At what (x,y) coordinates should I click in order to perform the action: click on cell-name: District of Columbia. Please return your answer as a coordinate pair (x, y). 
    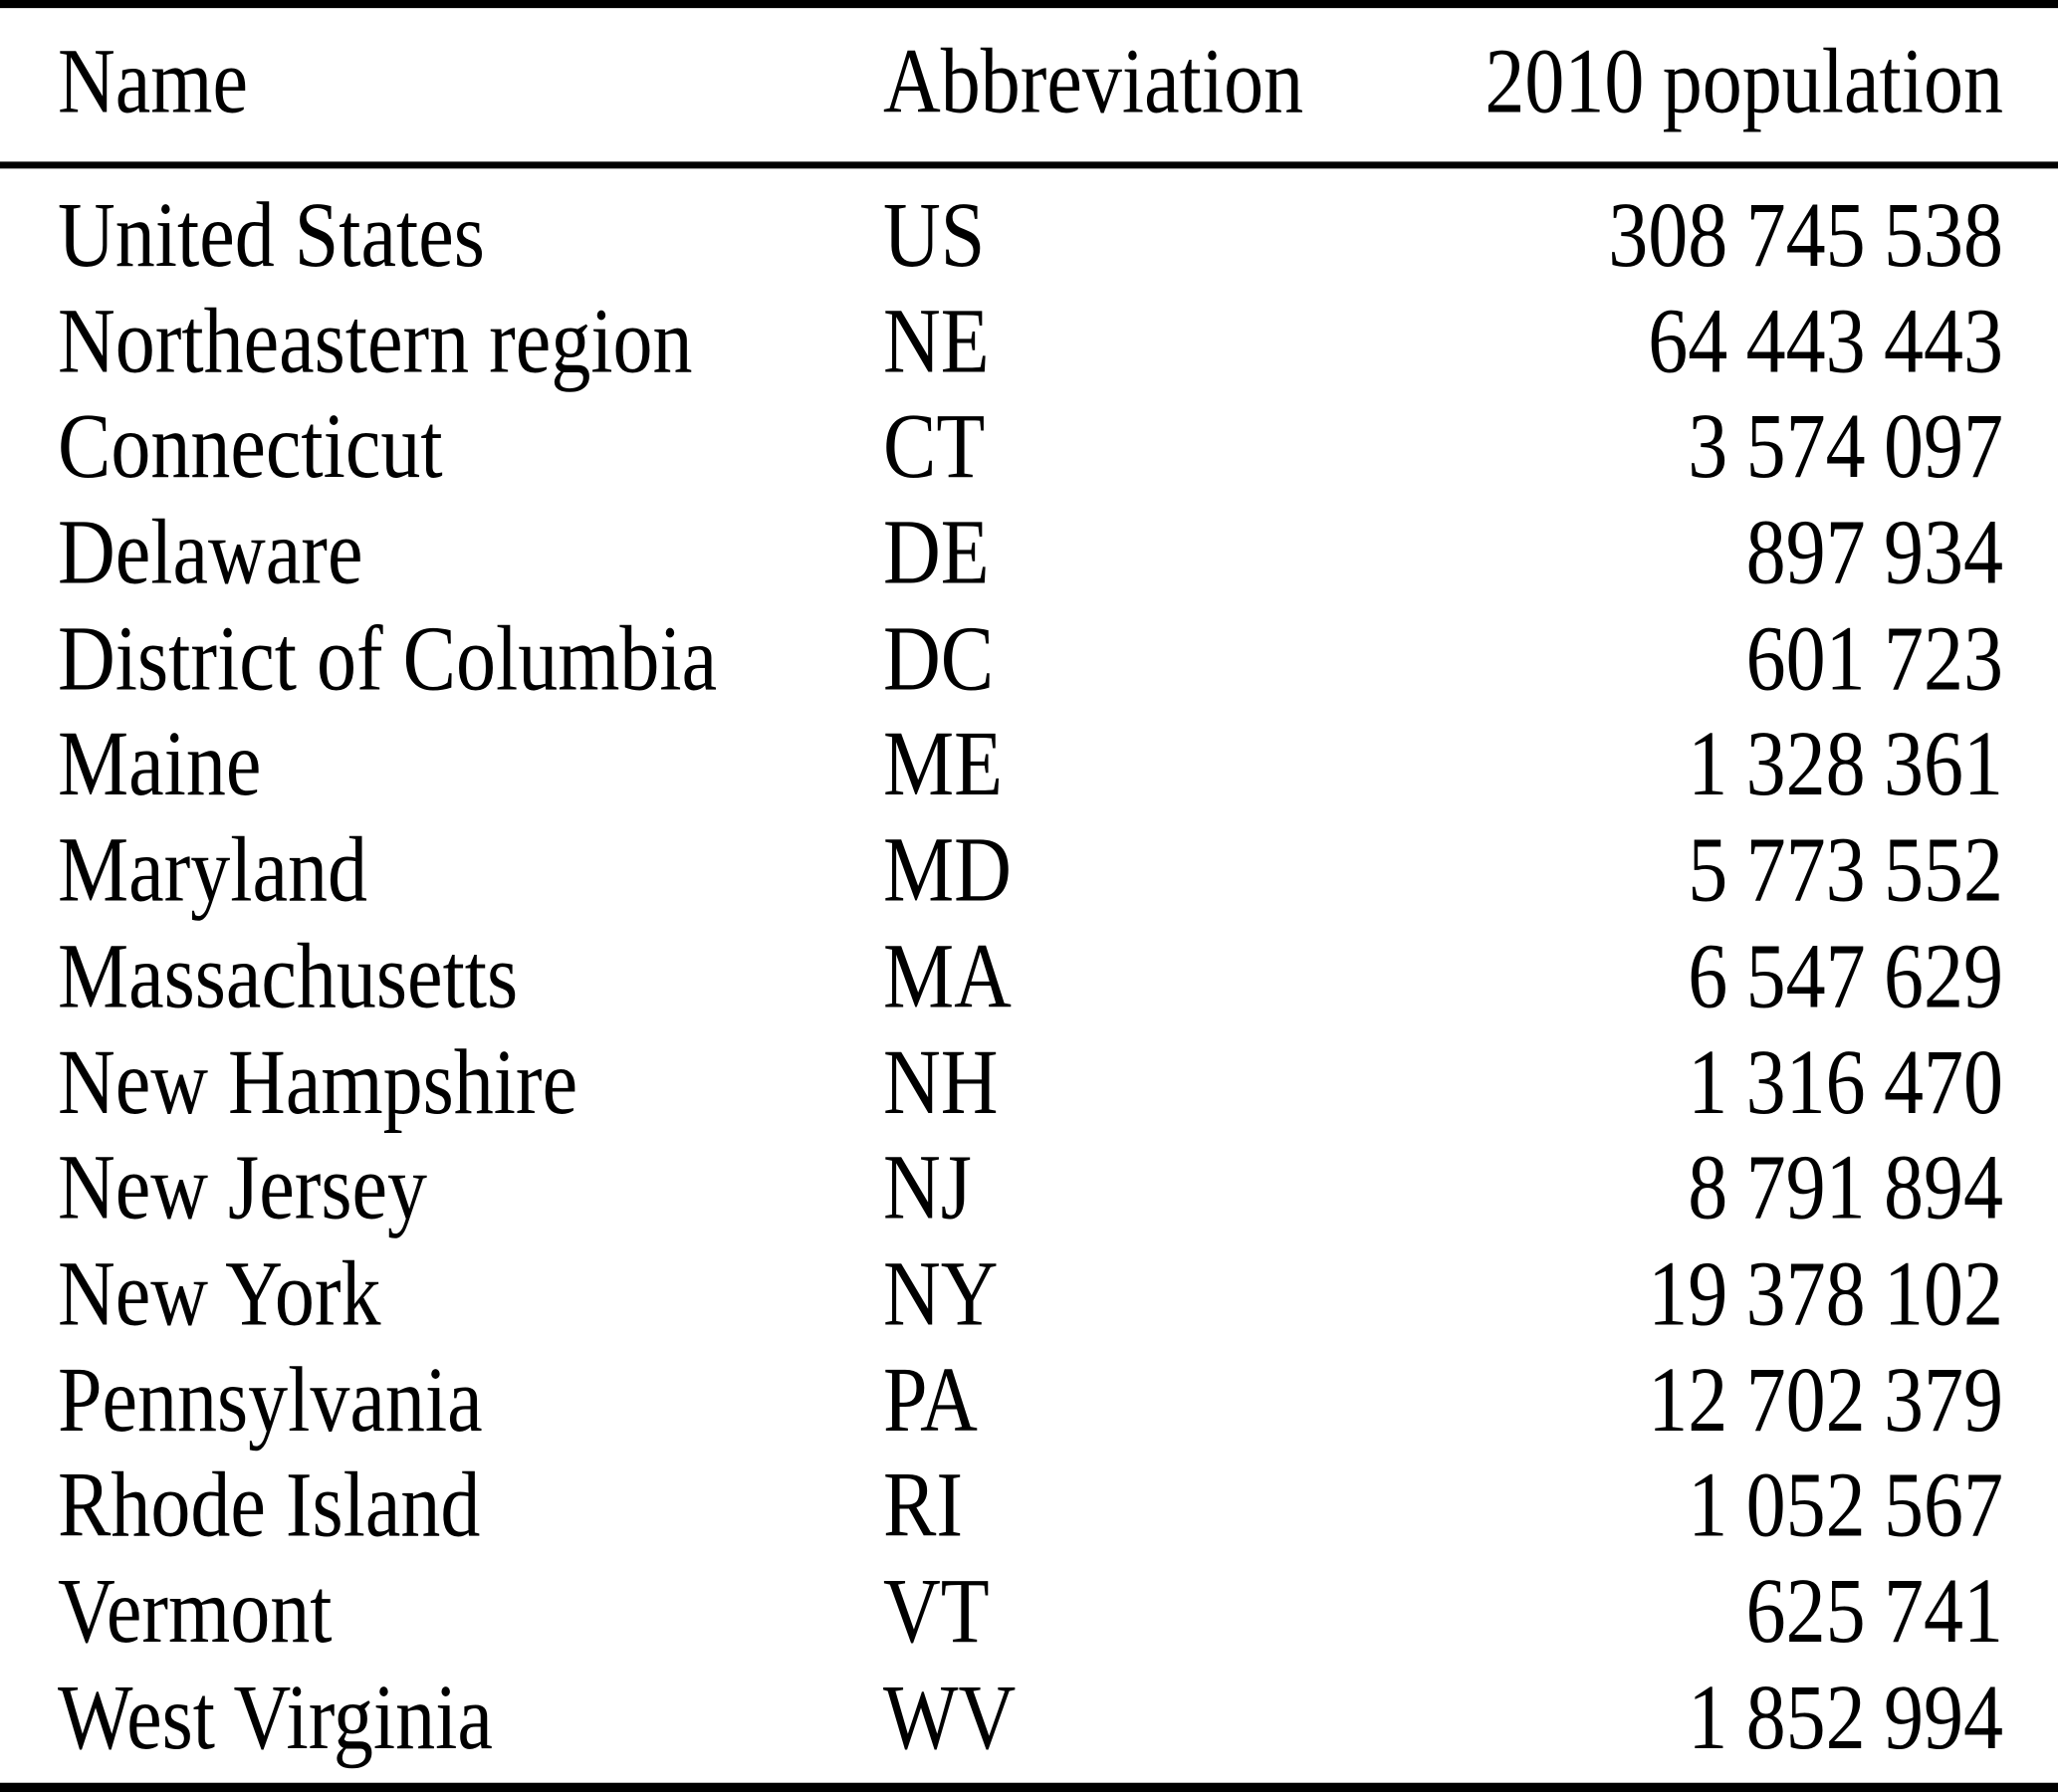
    Looking at the image, I should click on (388, 659).